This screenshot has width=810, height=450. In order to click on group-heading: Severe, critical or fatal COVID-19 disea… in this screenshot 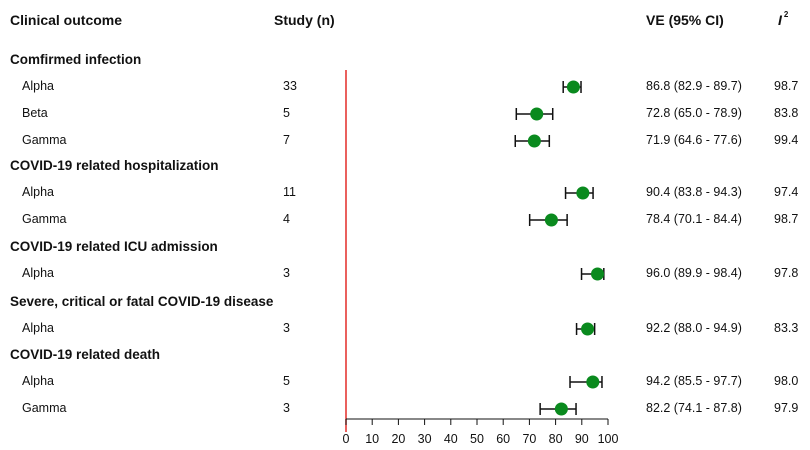, I will do `click(142, 301)`.